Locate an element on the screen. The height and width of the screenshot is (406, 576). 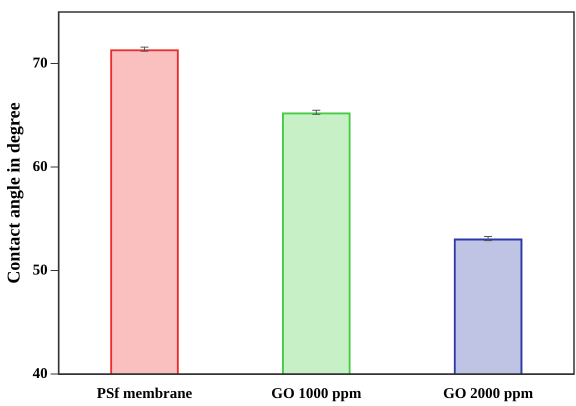
x-tick-label: GO 1000 ppm is located at coordinates (316, 394).